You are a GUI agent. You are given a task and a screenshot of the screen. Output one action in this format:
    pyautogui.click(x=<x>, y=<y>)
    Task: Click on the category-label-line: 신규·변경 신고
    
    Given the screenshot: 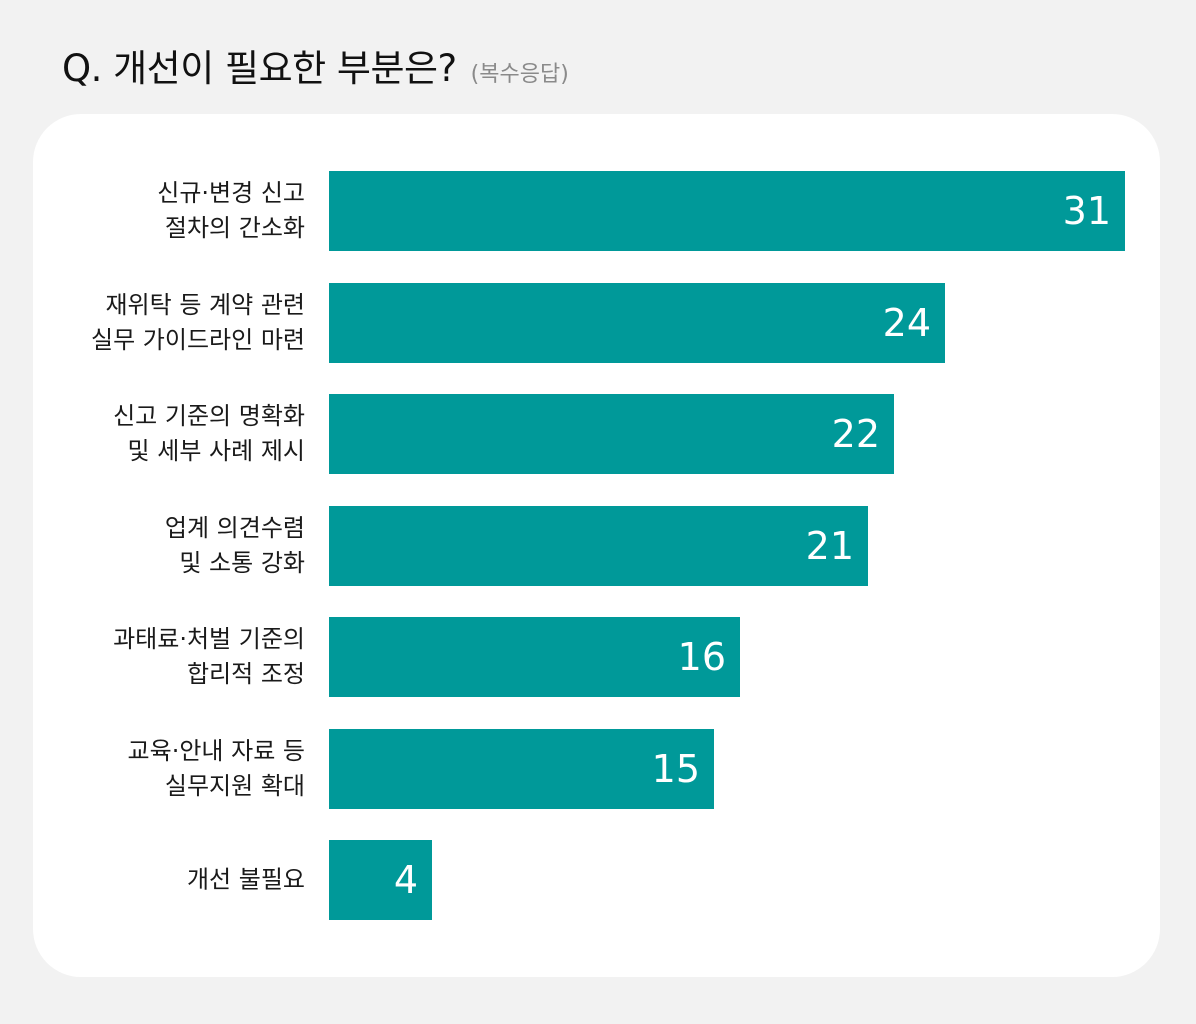 What is the action you would take?
    pyautogui.click(x=231, y=193)
    